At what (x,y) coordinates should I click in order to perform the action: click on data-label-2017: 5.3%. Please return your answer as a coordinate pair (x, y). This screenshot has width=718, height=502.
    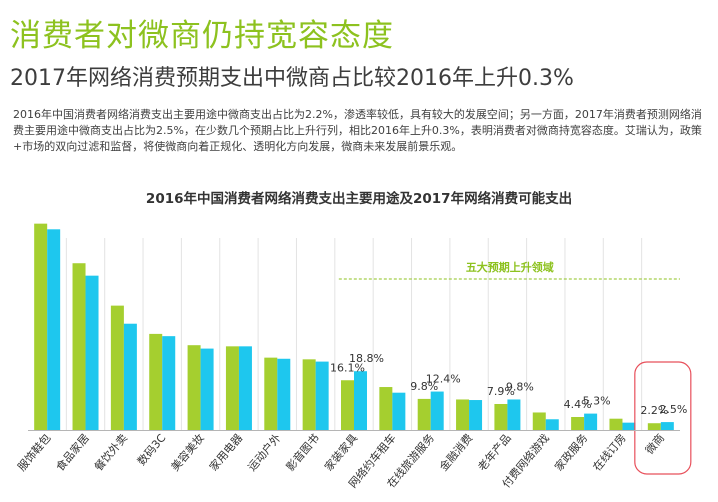
    Looking at the image, I should click on (597, 401).